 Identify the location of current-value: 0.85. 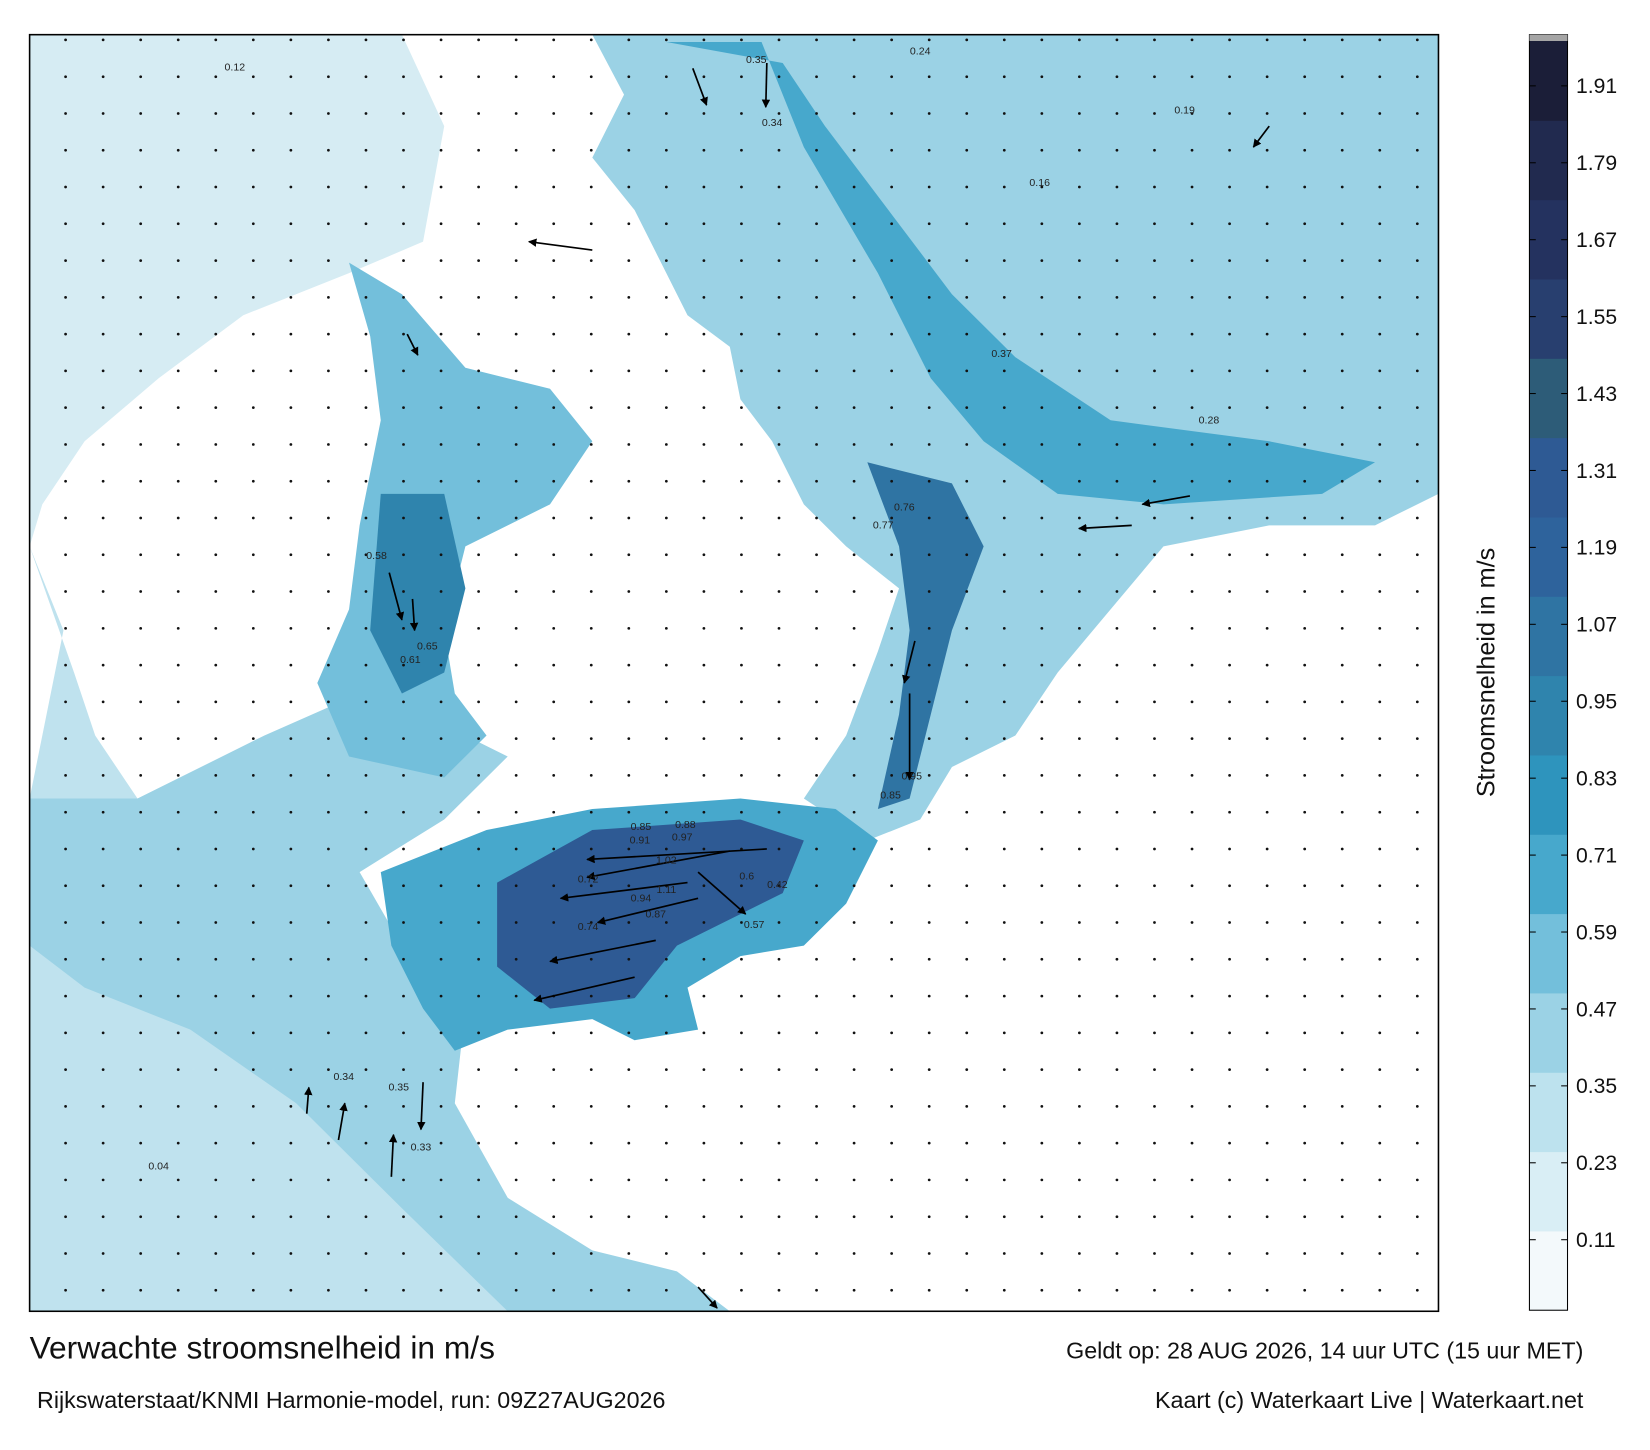
(641, 827).